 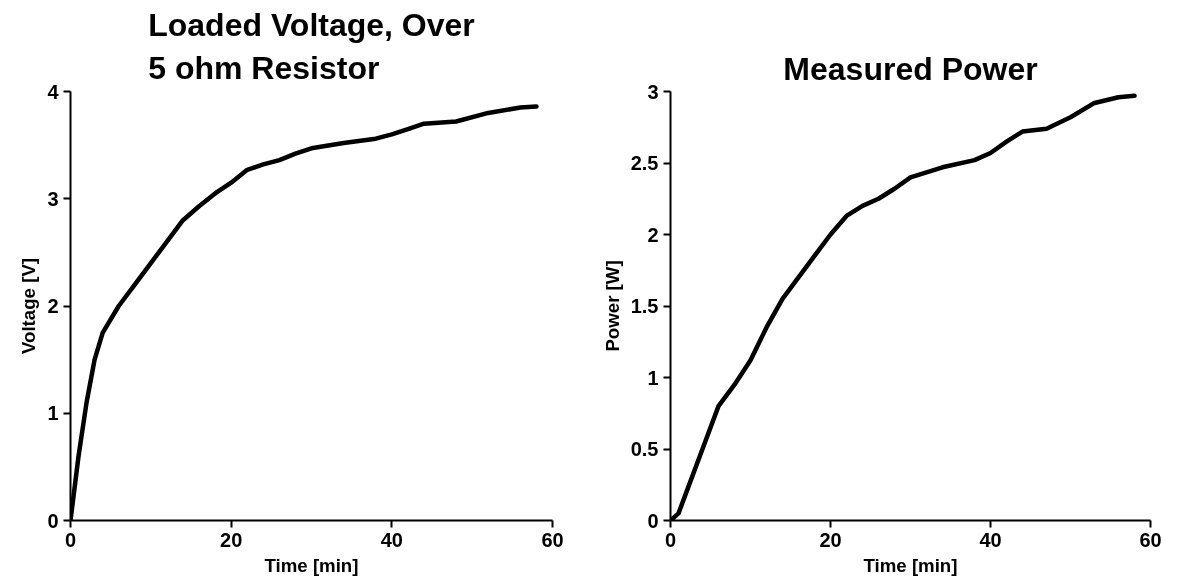 I want to click on chart-title: Measured Power, so click(x=910, y=68).